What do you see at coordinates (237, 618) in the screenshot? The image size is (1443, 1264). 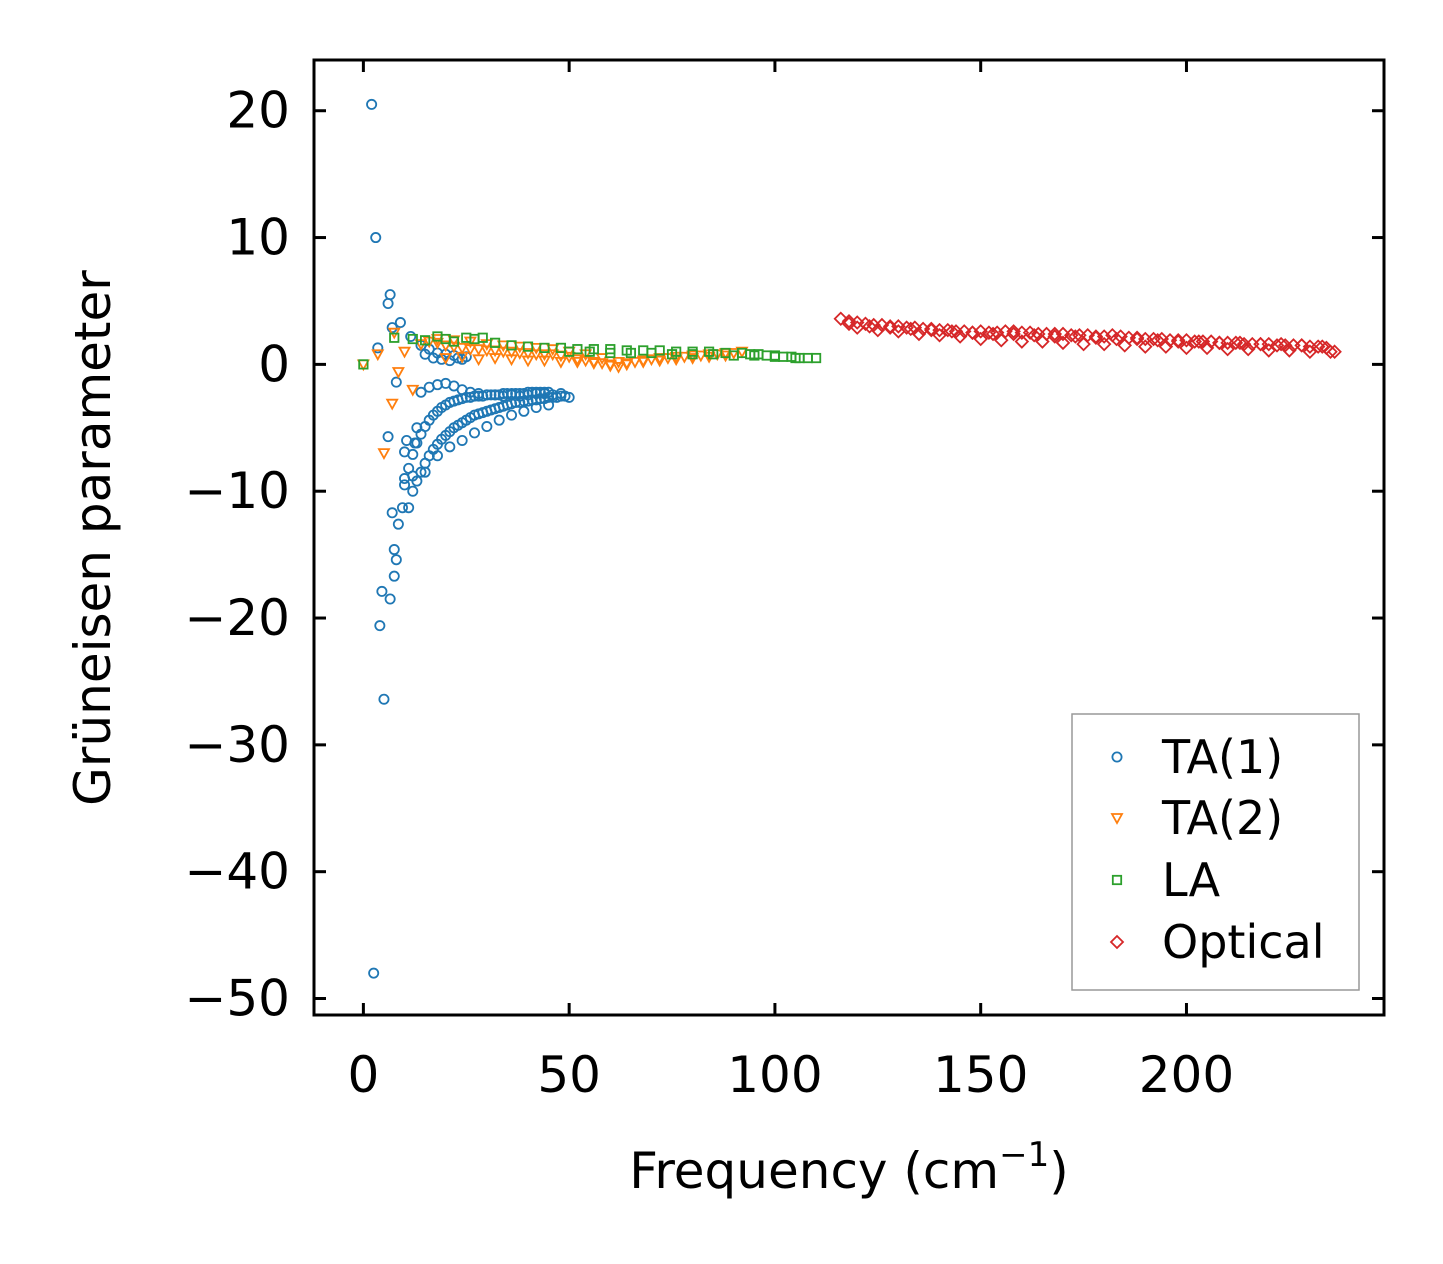 I see `y-tick-label: −20` at bounding box center [237, 618].